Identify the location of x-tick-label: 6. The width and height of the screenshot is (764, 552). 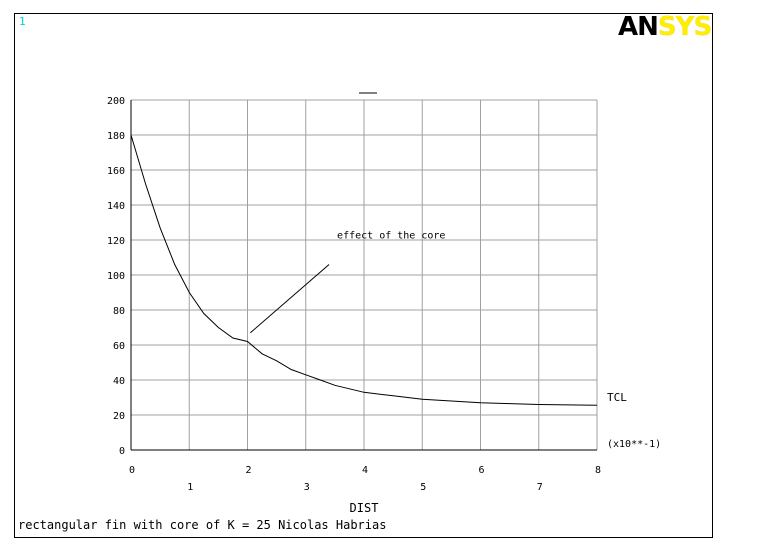
(481, 470).